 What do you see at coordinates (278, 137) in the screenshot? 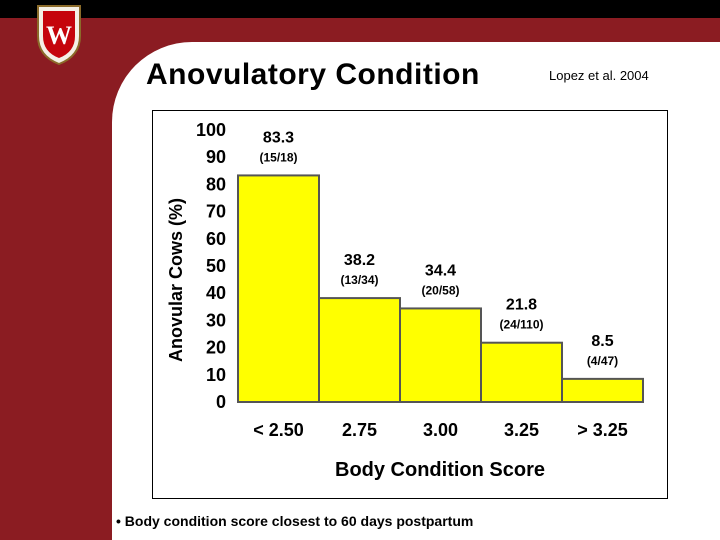
I see `data-value-label: 83.3` at bounding box center [278, 137].